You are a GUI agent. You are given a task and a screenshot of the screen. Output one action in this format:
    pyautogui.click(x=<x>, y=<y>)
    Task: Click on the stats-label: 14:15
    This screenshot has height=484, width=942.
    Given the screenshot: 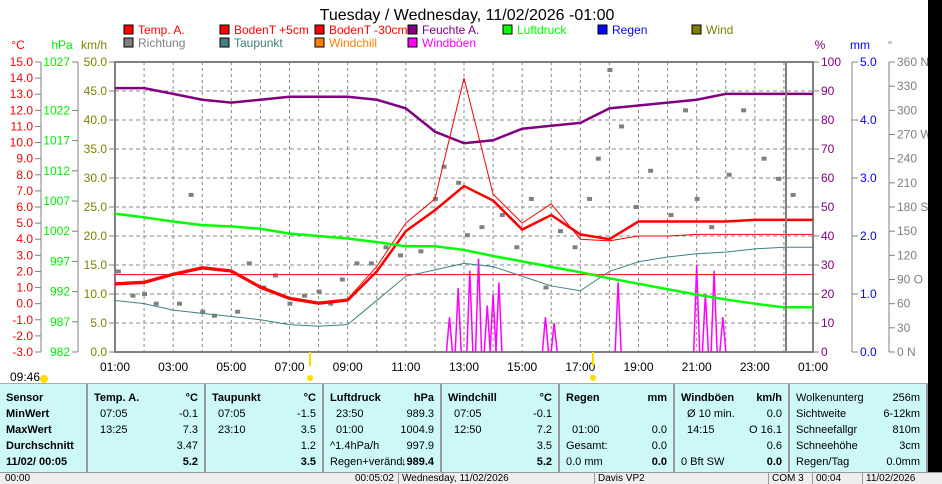 What is the action you would take?
    pyautogui.click(x=701, y=430)
    